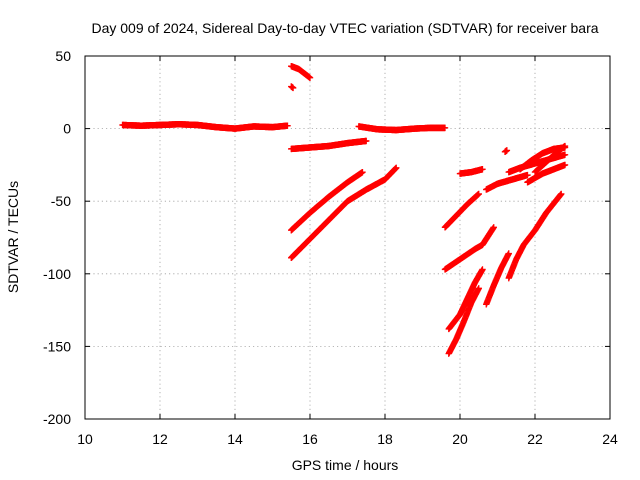  Describe the element at coordinates (310, 439) in the screenshot. I see `x-tick-label: 16` at that location.